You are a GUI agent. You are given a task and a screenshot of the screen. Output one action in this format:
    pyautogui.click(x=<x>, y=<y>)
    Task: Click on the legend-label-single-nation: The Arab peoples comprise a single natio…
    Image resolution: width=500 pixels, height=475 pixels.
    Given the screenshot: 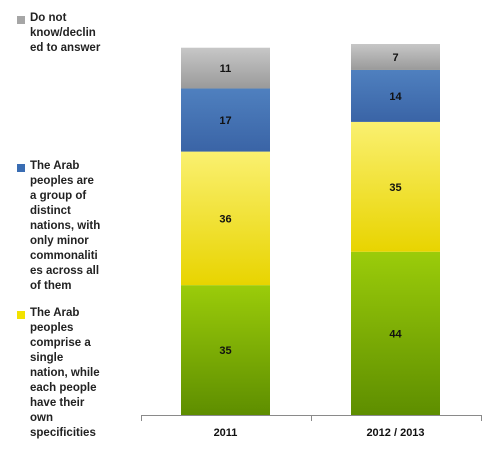 What is the action you would take?
    pyautogui.click(x=65, y=373)
    